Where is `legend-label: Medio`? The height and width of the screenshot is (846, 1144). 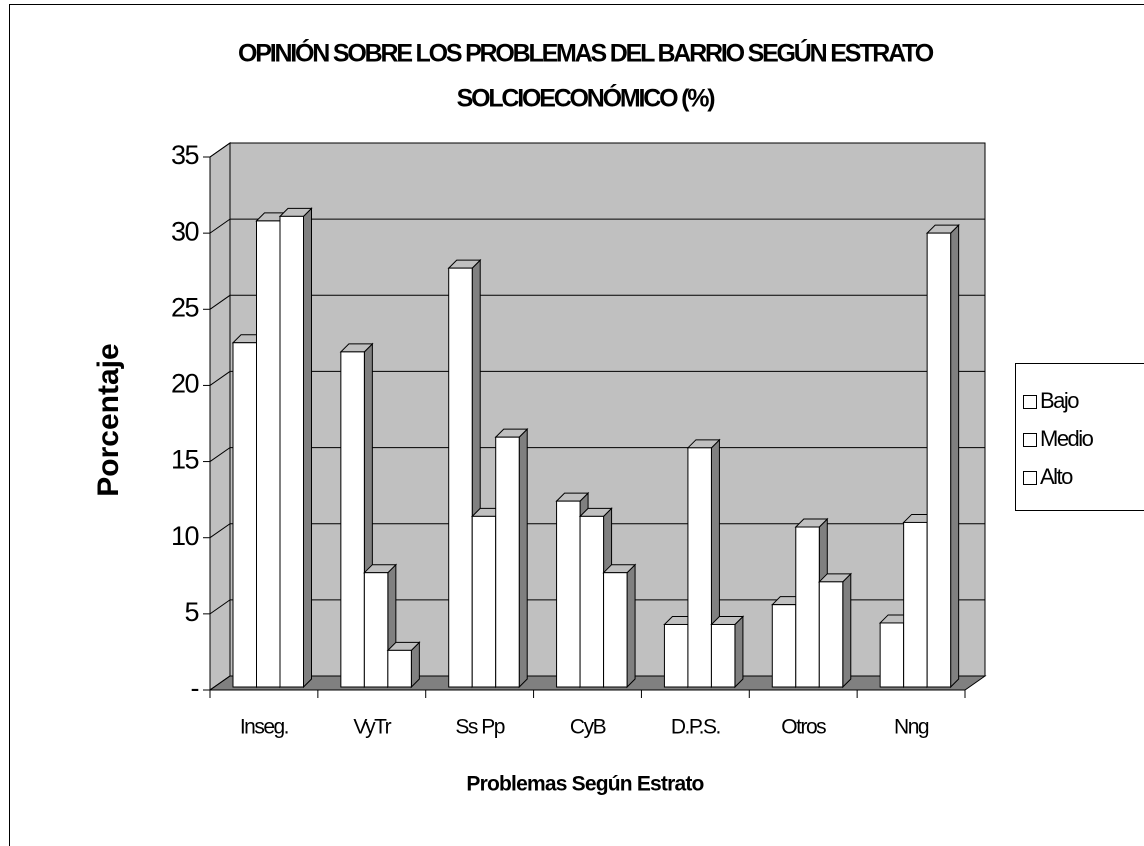 legend-label: Medio is located at coordinates (1067, 438).